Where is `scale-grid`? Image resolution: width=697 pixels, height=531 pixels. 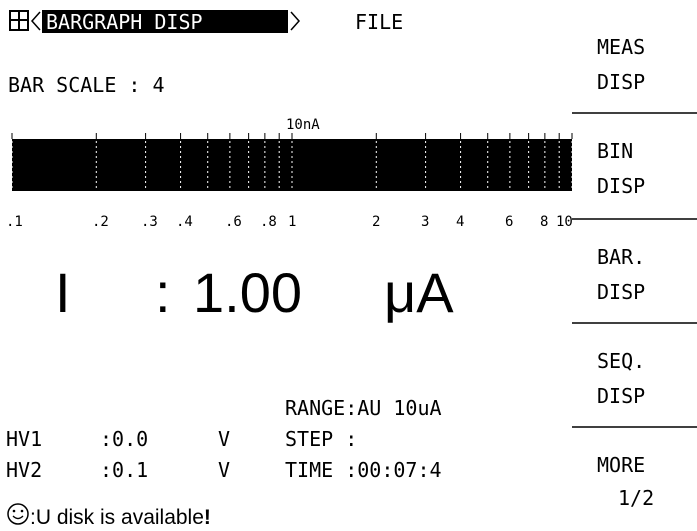
scale-grid is located at coordinates (292, 161).